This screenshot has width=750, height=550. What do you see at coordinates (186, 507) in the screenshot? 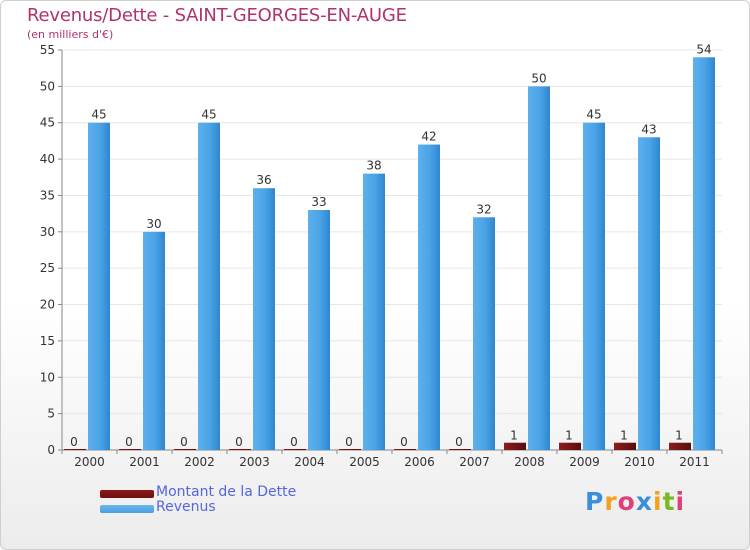
I see `legend-label-revenus: Revenus` at bounding box center [186, 507].